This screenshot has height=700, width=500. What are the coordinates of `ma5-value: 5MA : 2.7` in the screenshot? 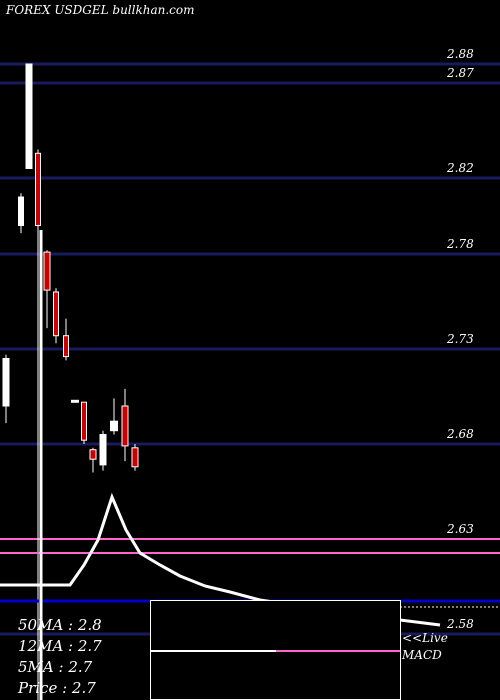 It's located at (55, 667).